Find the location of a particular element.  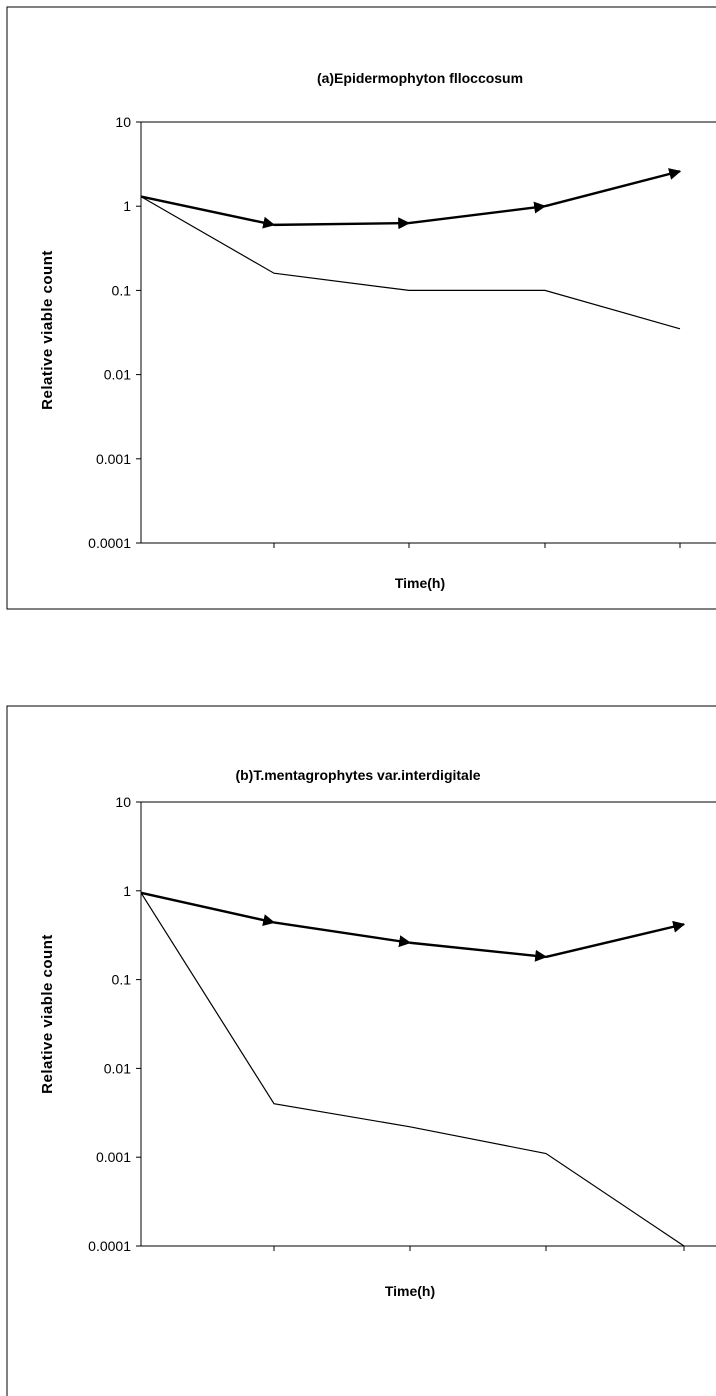

chart-b-x-axis-label: Time(h) is located at coordinates (410, 1291).